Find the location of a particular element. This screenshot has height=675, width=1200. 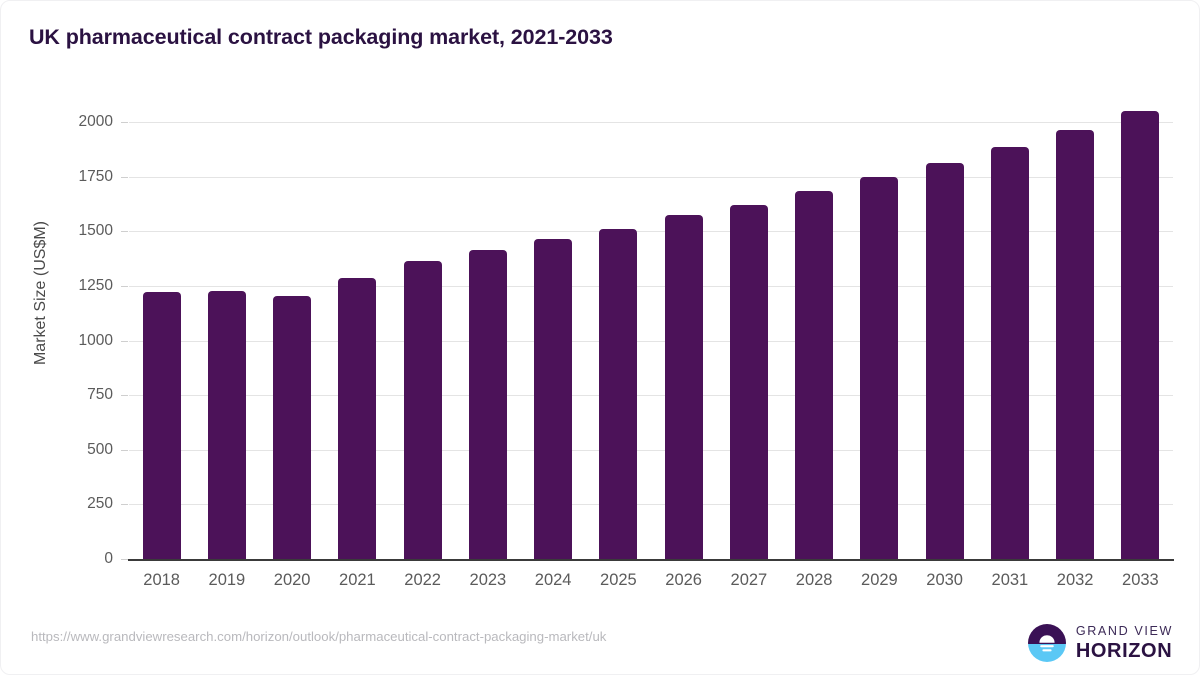

y-axis-tick-label: 1000 is located at coordinates (95, 340).